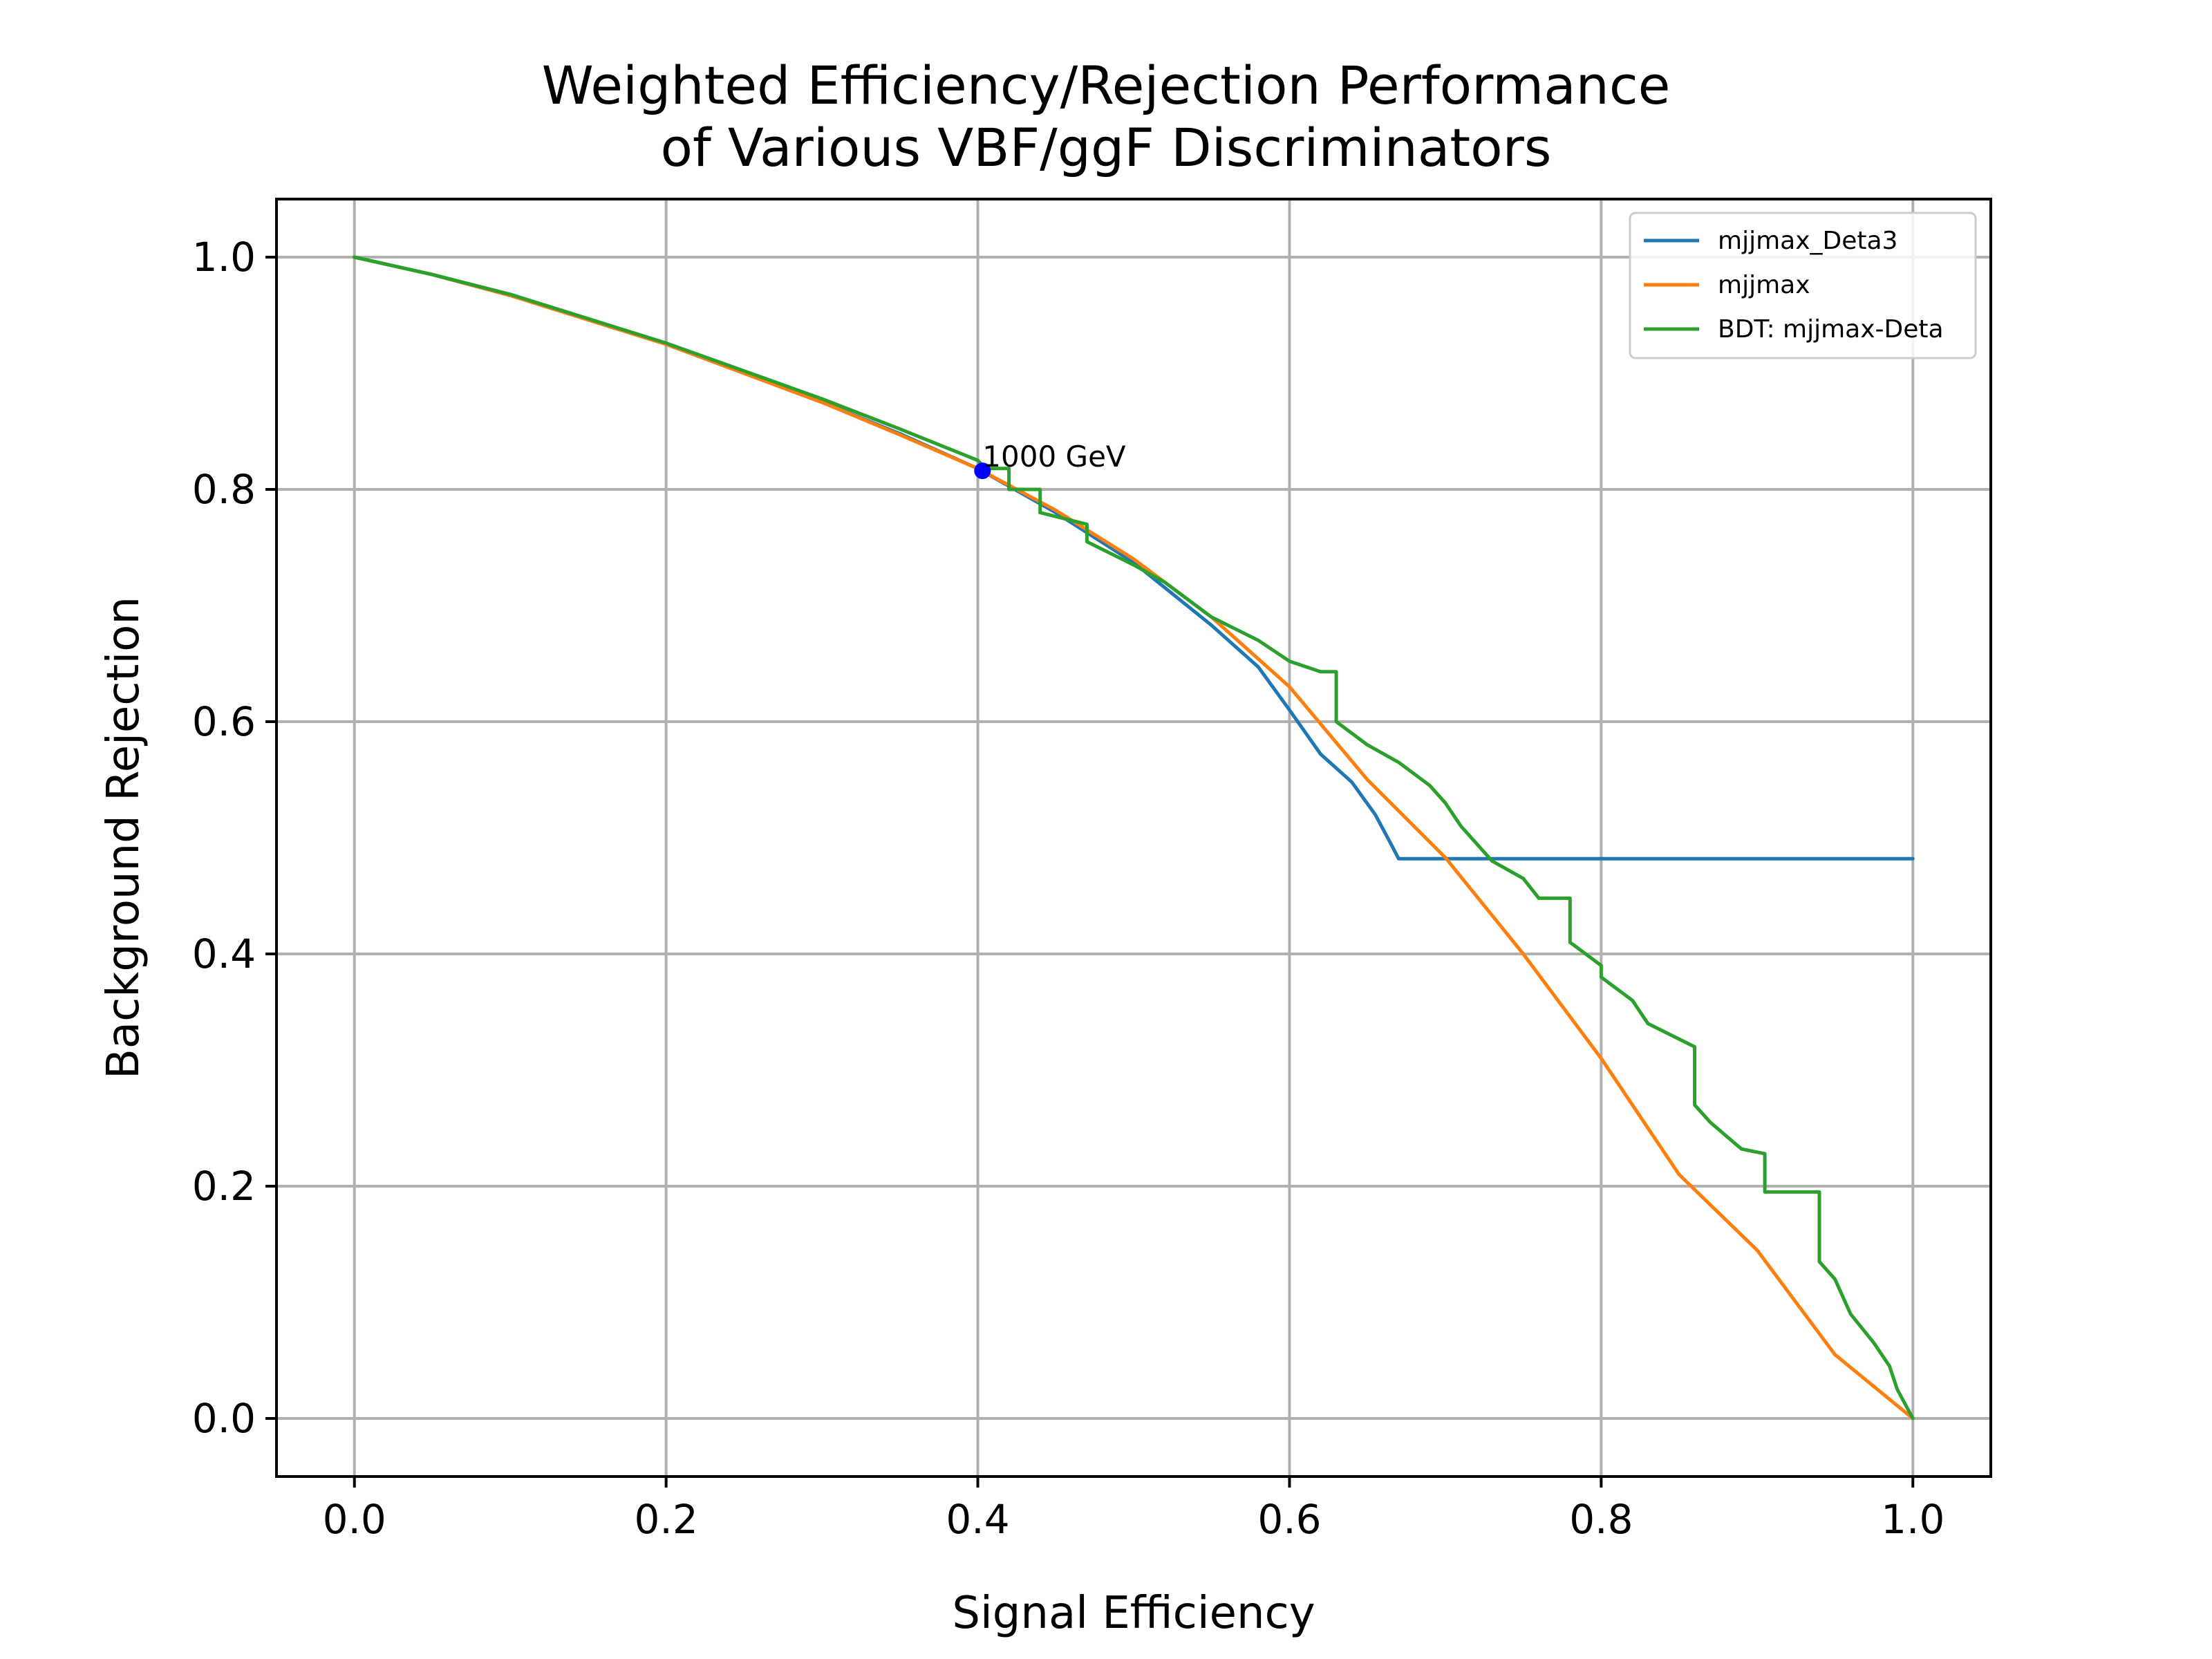 This screenshot has height=1659, width=2212. Describe the element at coordinates (1764, 285) in the screenshot. I see `legend-label: mjjmax` at that location.